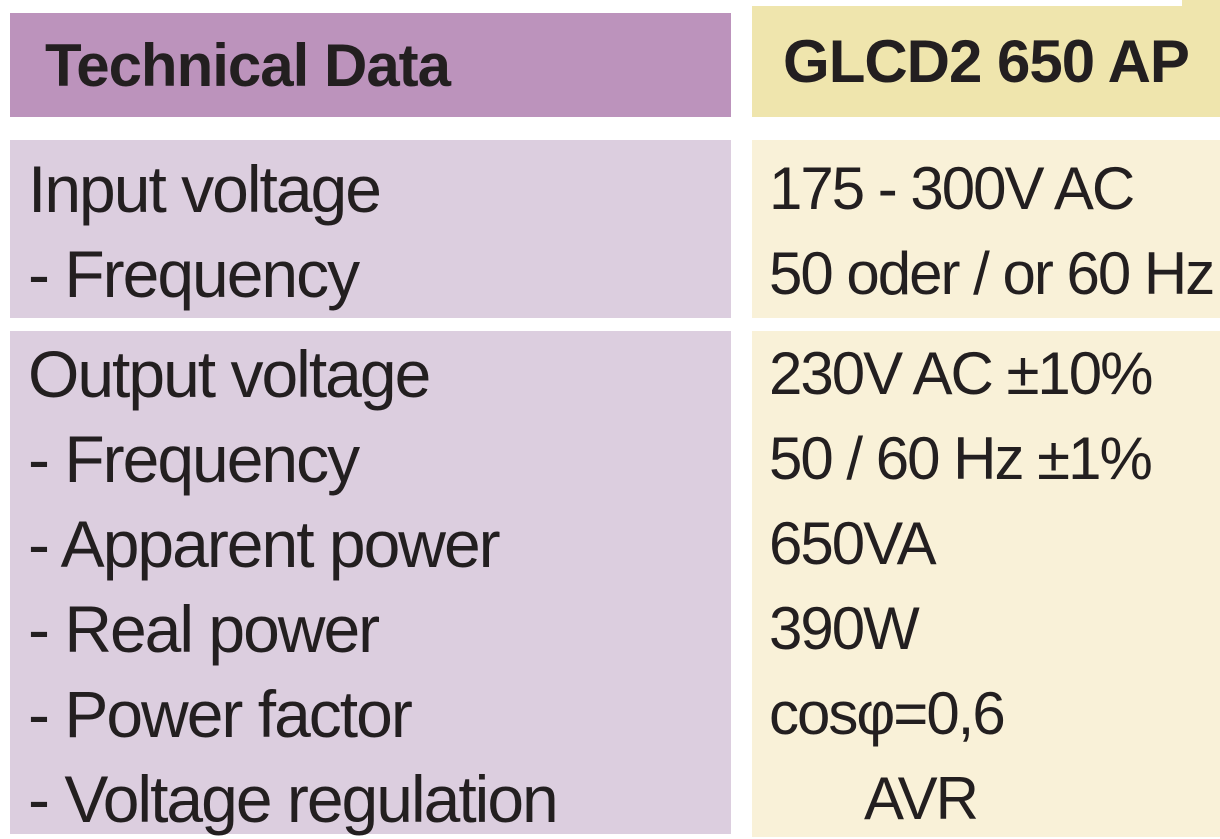 The width and height of the screenshot is (1220, 839). Describe the element at coordinates (992, 273) in the screenshot. I see `spec-value: 50 oder / or 60 Hz` at that location.